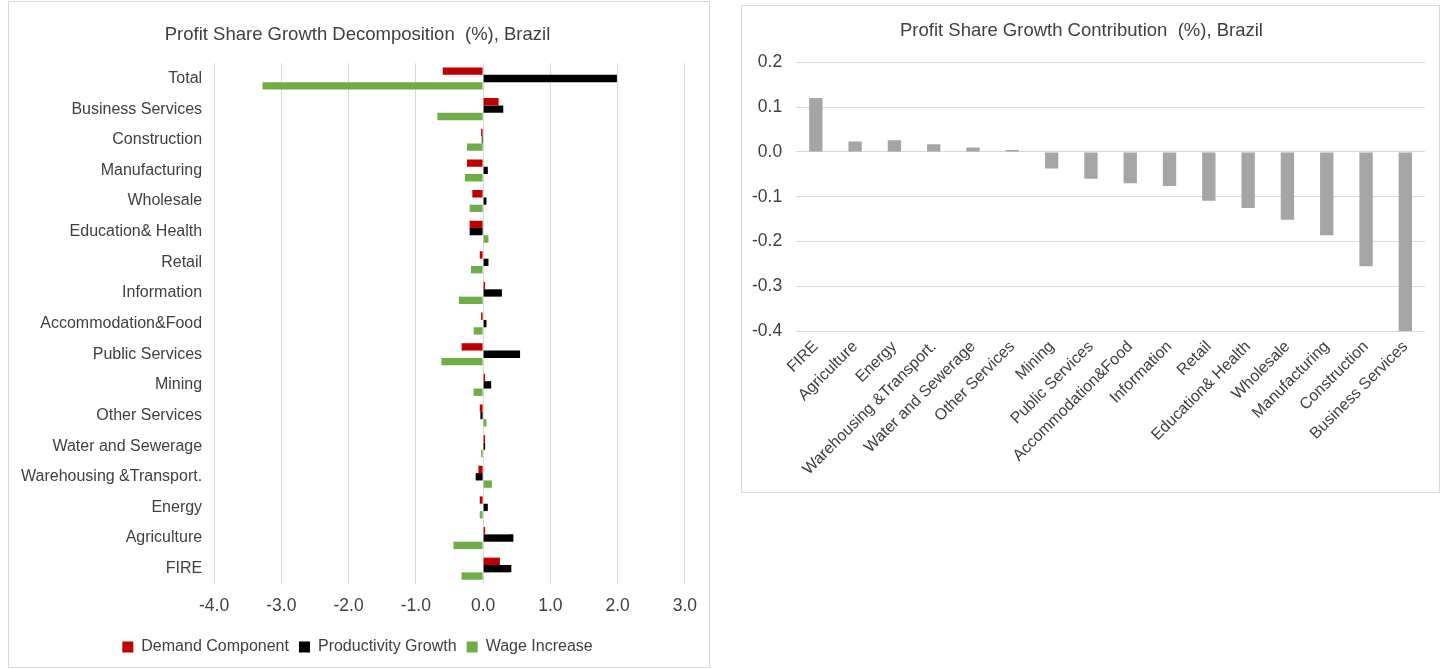 The height and width of the screenshot is (669, 1444). I want to click on y-tick-label: Manufacturing, so click(151, 169).